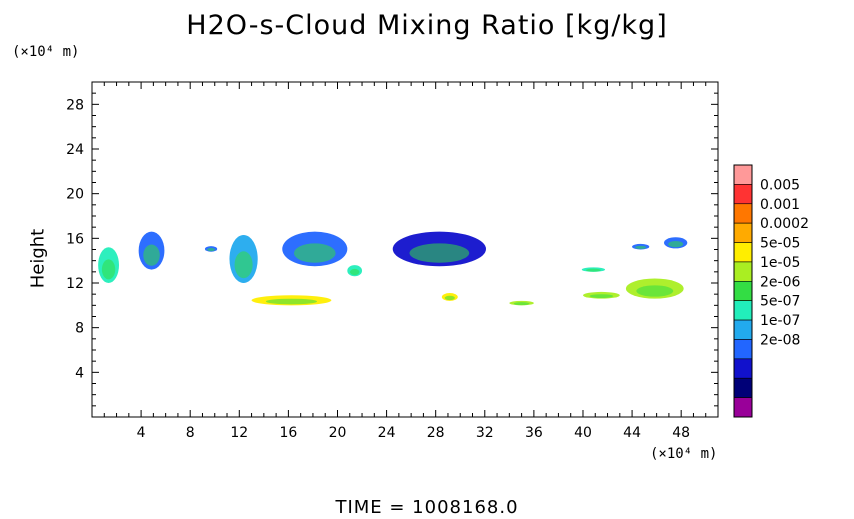  I want to click on legend-label: 5e-07, so click(780, 302).